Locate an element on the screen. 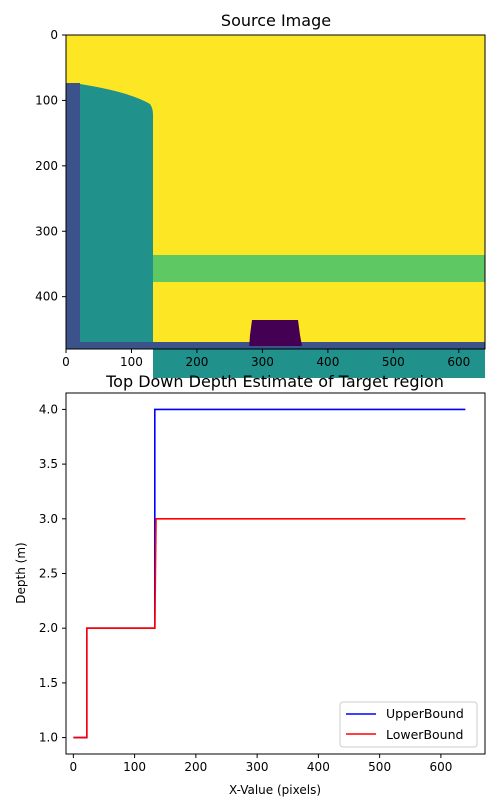 The width and height of the screenshot is (500, 801). depth-y-ticks: 1.0 1.5 2.0 2.5 3.0 3.5 4.0 is located at coordinates (52, 573).